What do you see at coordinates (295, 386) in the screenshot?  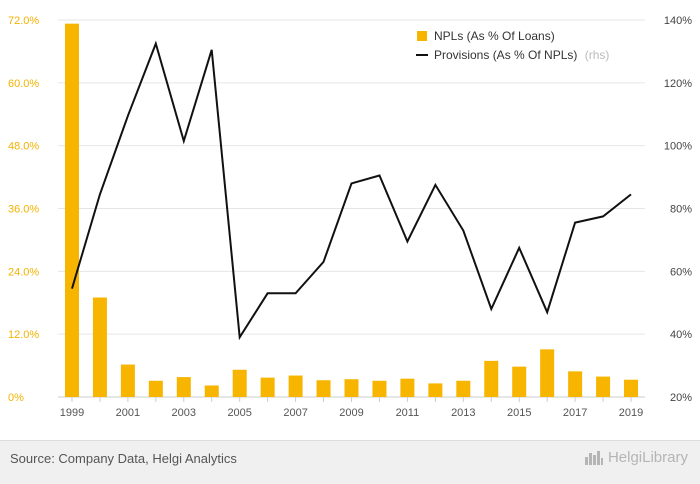 I see `bar-npl-2007` at bounding box center [295, 386].